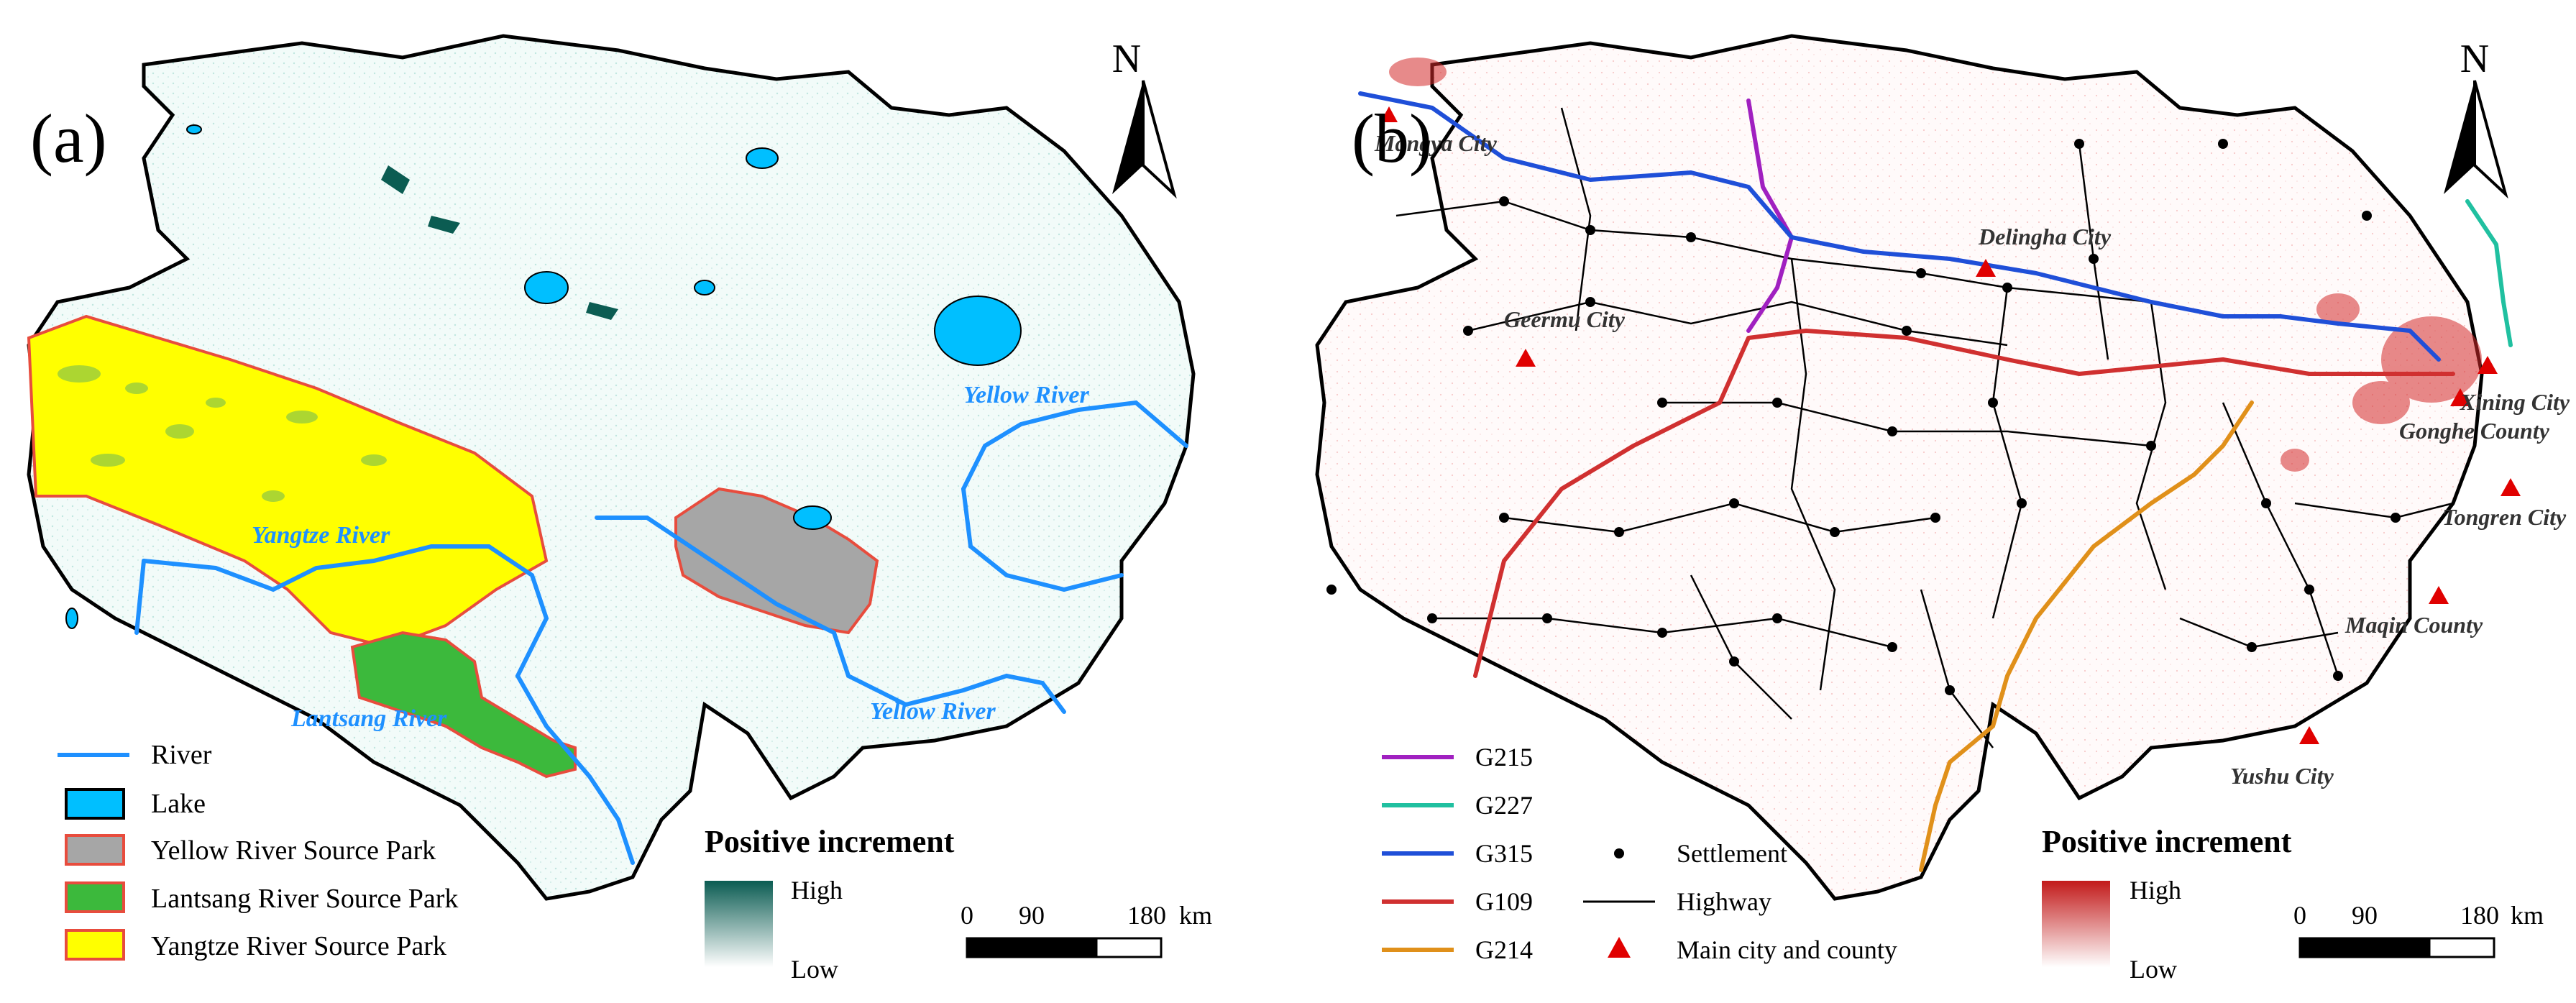  What do you see at coordinates (1504, 805) in the screenshot?
I see `svg-text: G227` at bounding box center [1504, 805].